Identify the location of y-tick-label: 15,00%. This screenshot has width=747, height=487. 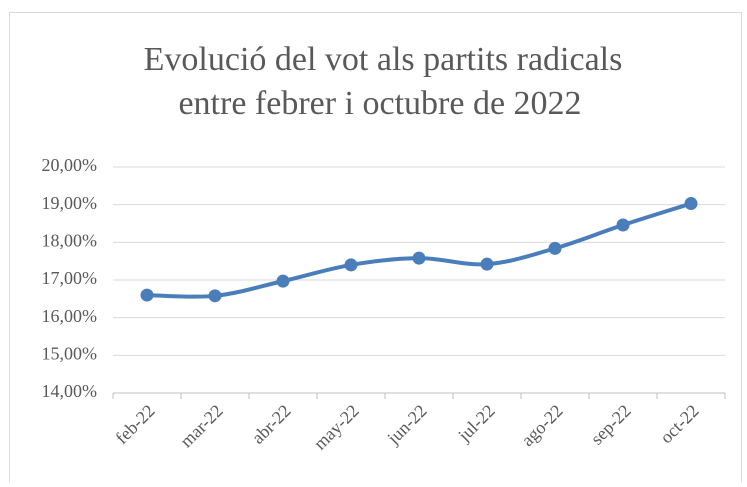
(70, 353).